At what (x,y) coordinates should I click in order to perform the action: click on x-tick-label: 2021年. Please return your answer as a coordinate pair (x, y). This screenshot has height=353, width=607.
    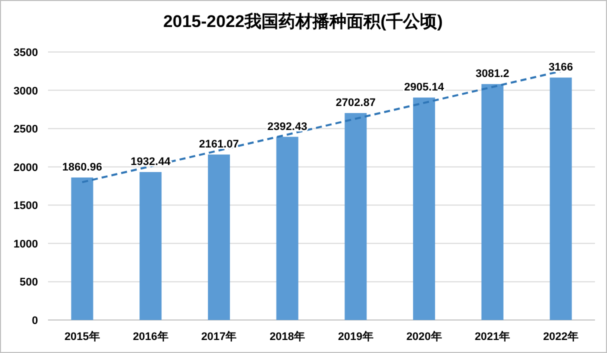
    Looking at the image, I should click on (492, 336).